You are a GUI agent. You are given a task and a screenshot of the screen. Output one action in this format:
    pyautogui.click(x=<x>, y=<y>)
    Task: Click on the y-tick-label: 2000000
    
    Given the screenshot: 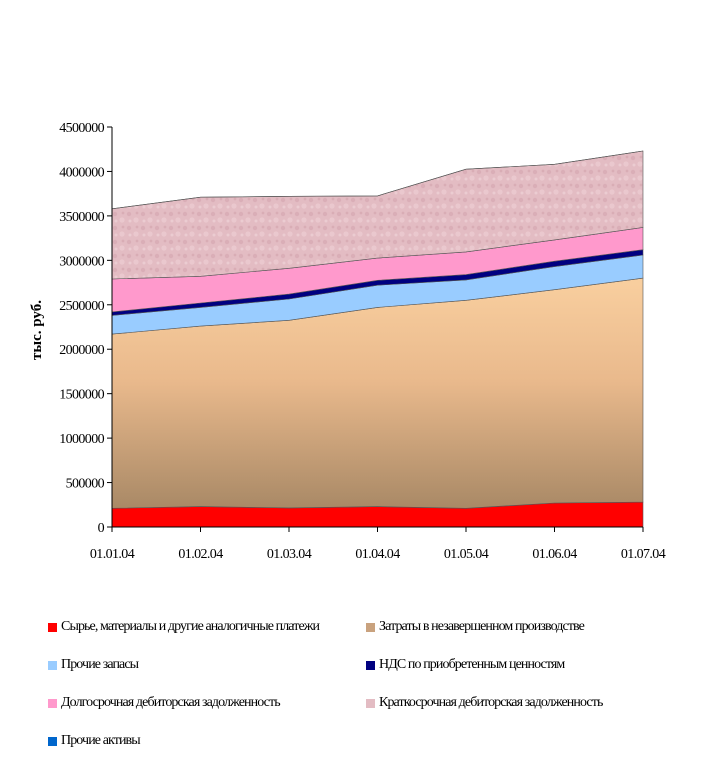 What is the action you would take?
    pyautogui.click(x=81, y=350)
    